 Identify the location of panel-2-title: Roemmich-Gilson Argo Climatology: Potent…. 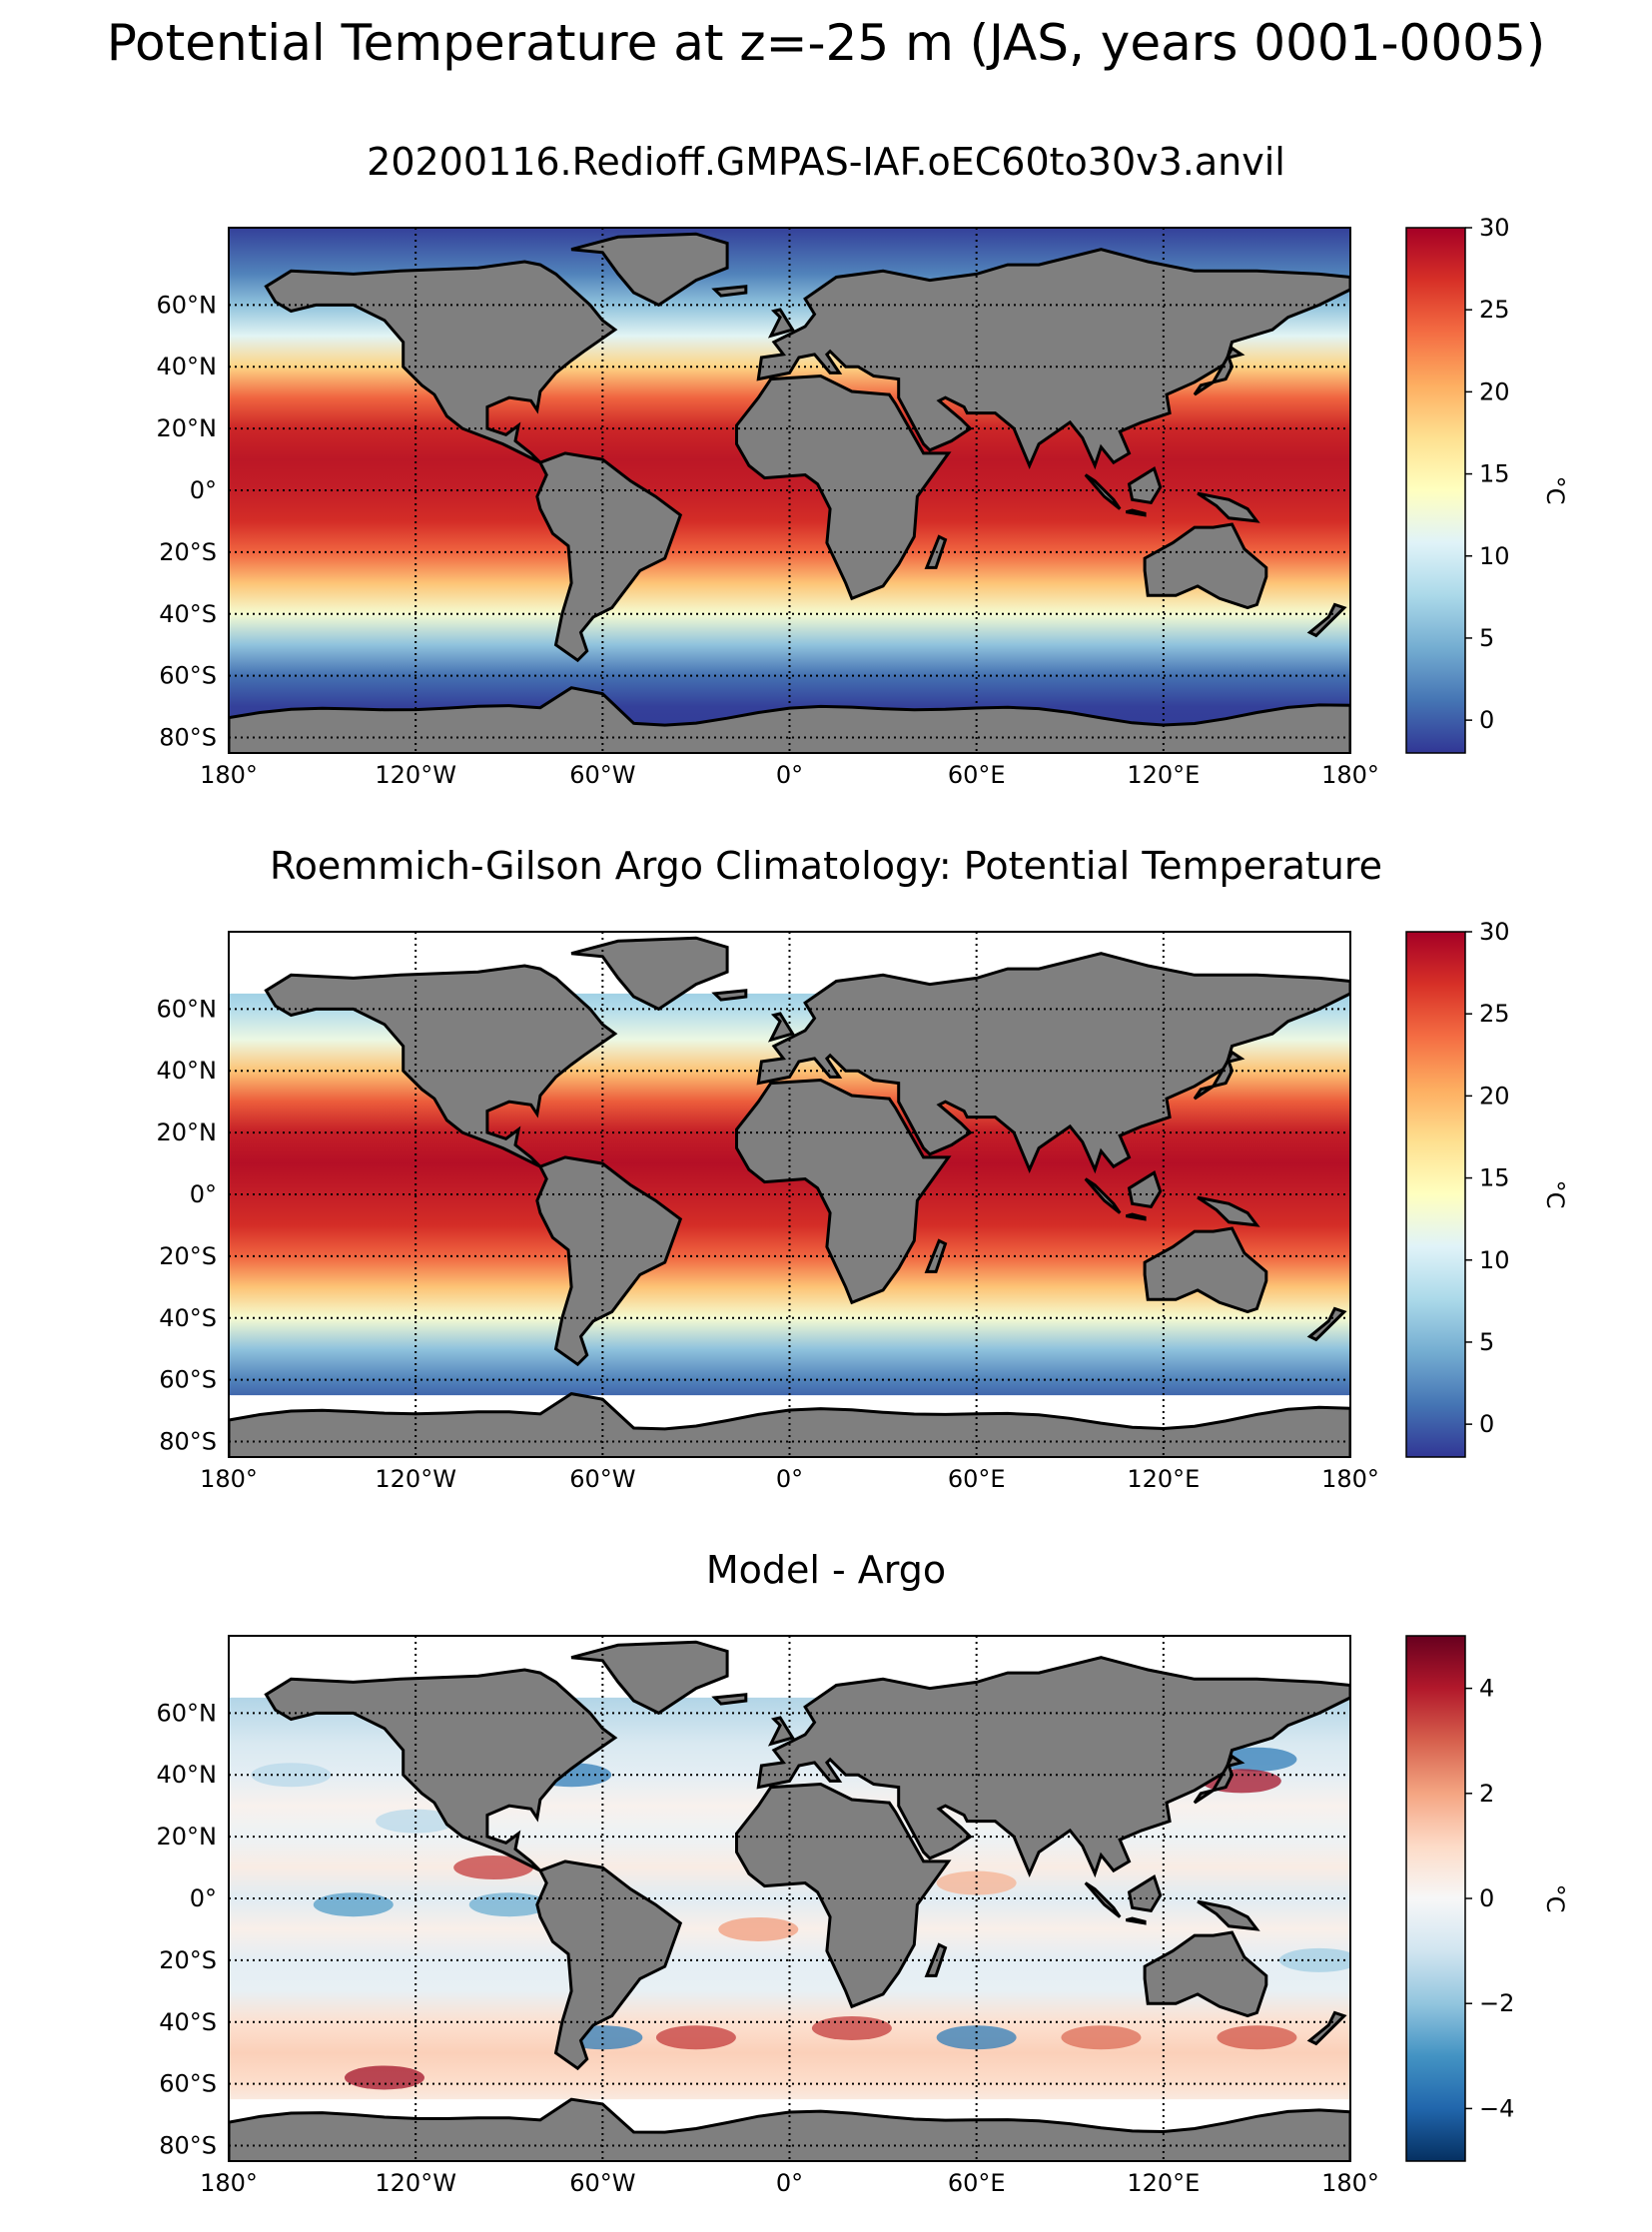
(826, 866).